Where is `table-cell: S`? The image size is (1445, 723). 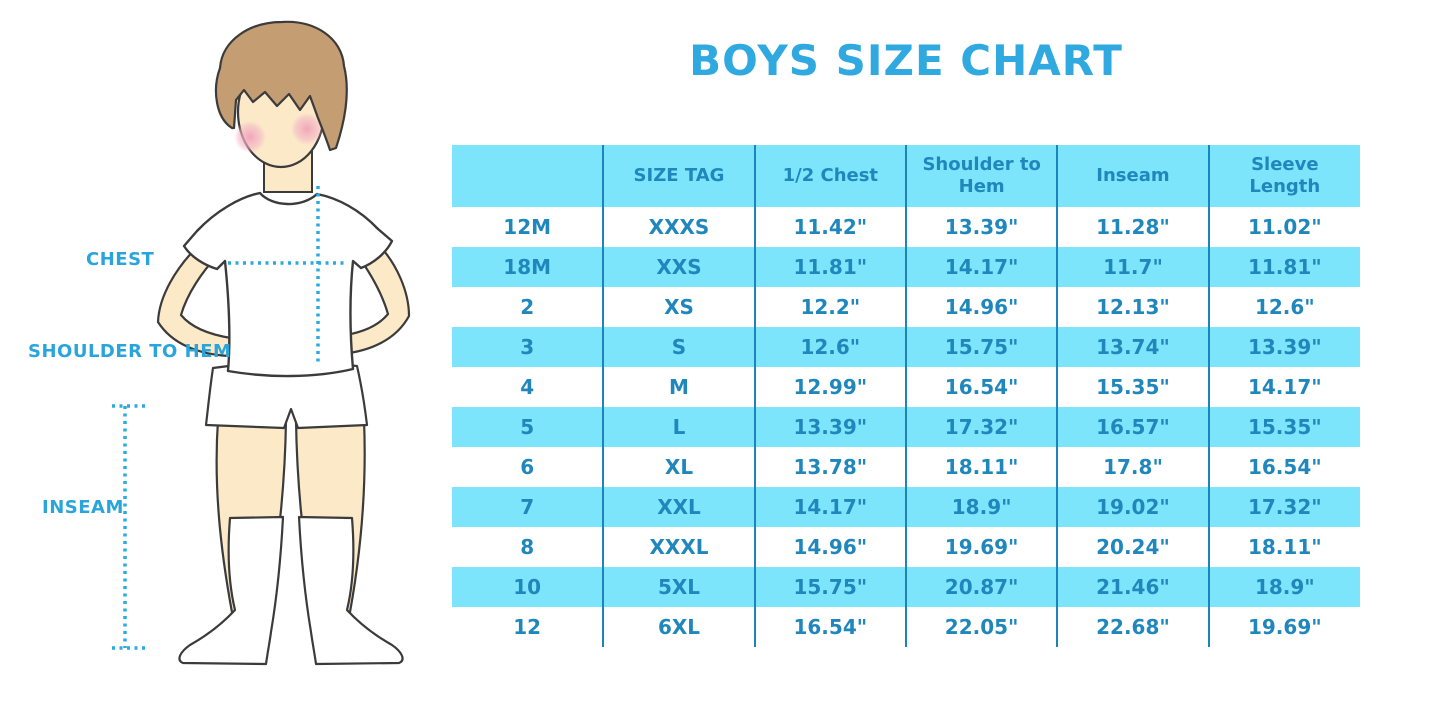
table-cell: S is located at coordinates (678, 347).